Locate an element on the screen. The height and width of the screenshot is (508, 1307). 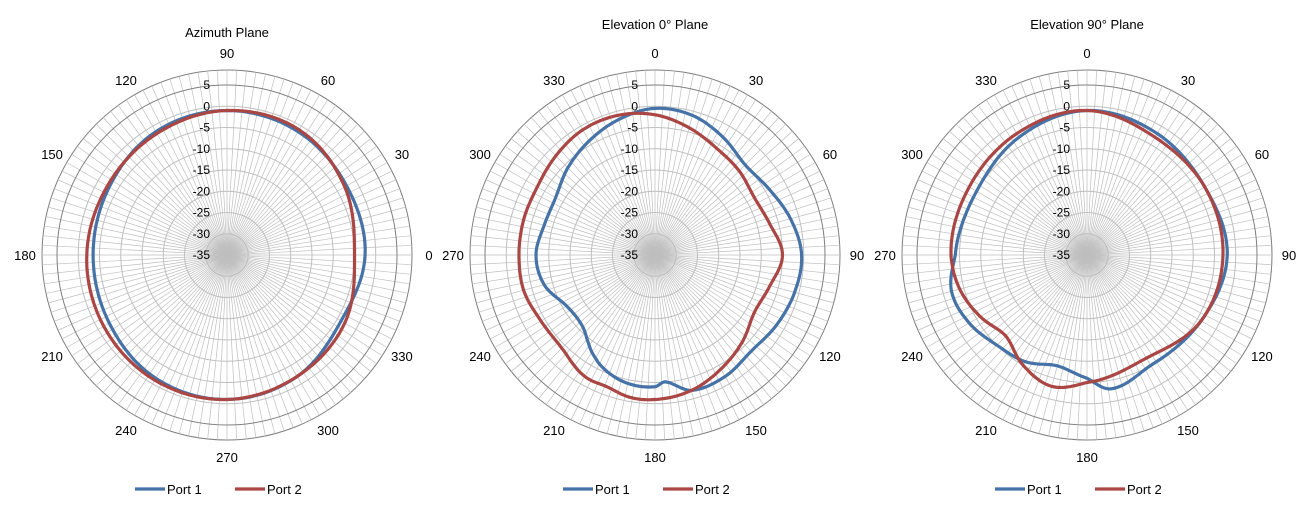
radial-tick-label: -35 is located at coordinates (630, 255).